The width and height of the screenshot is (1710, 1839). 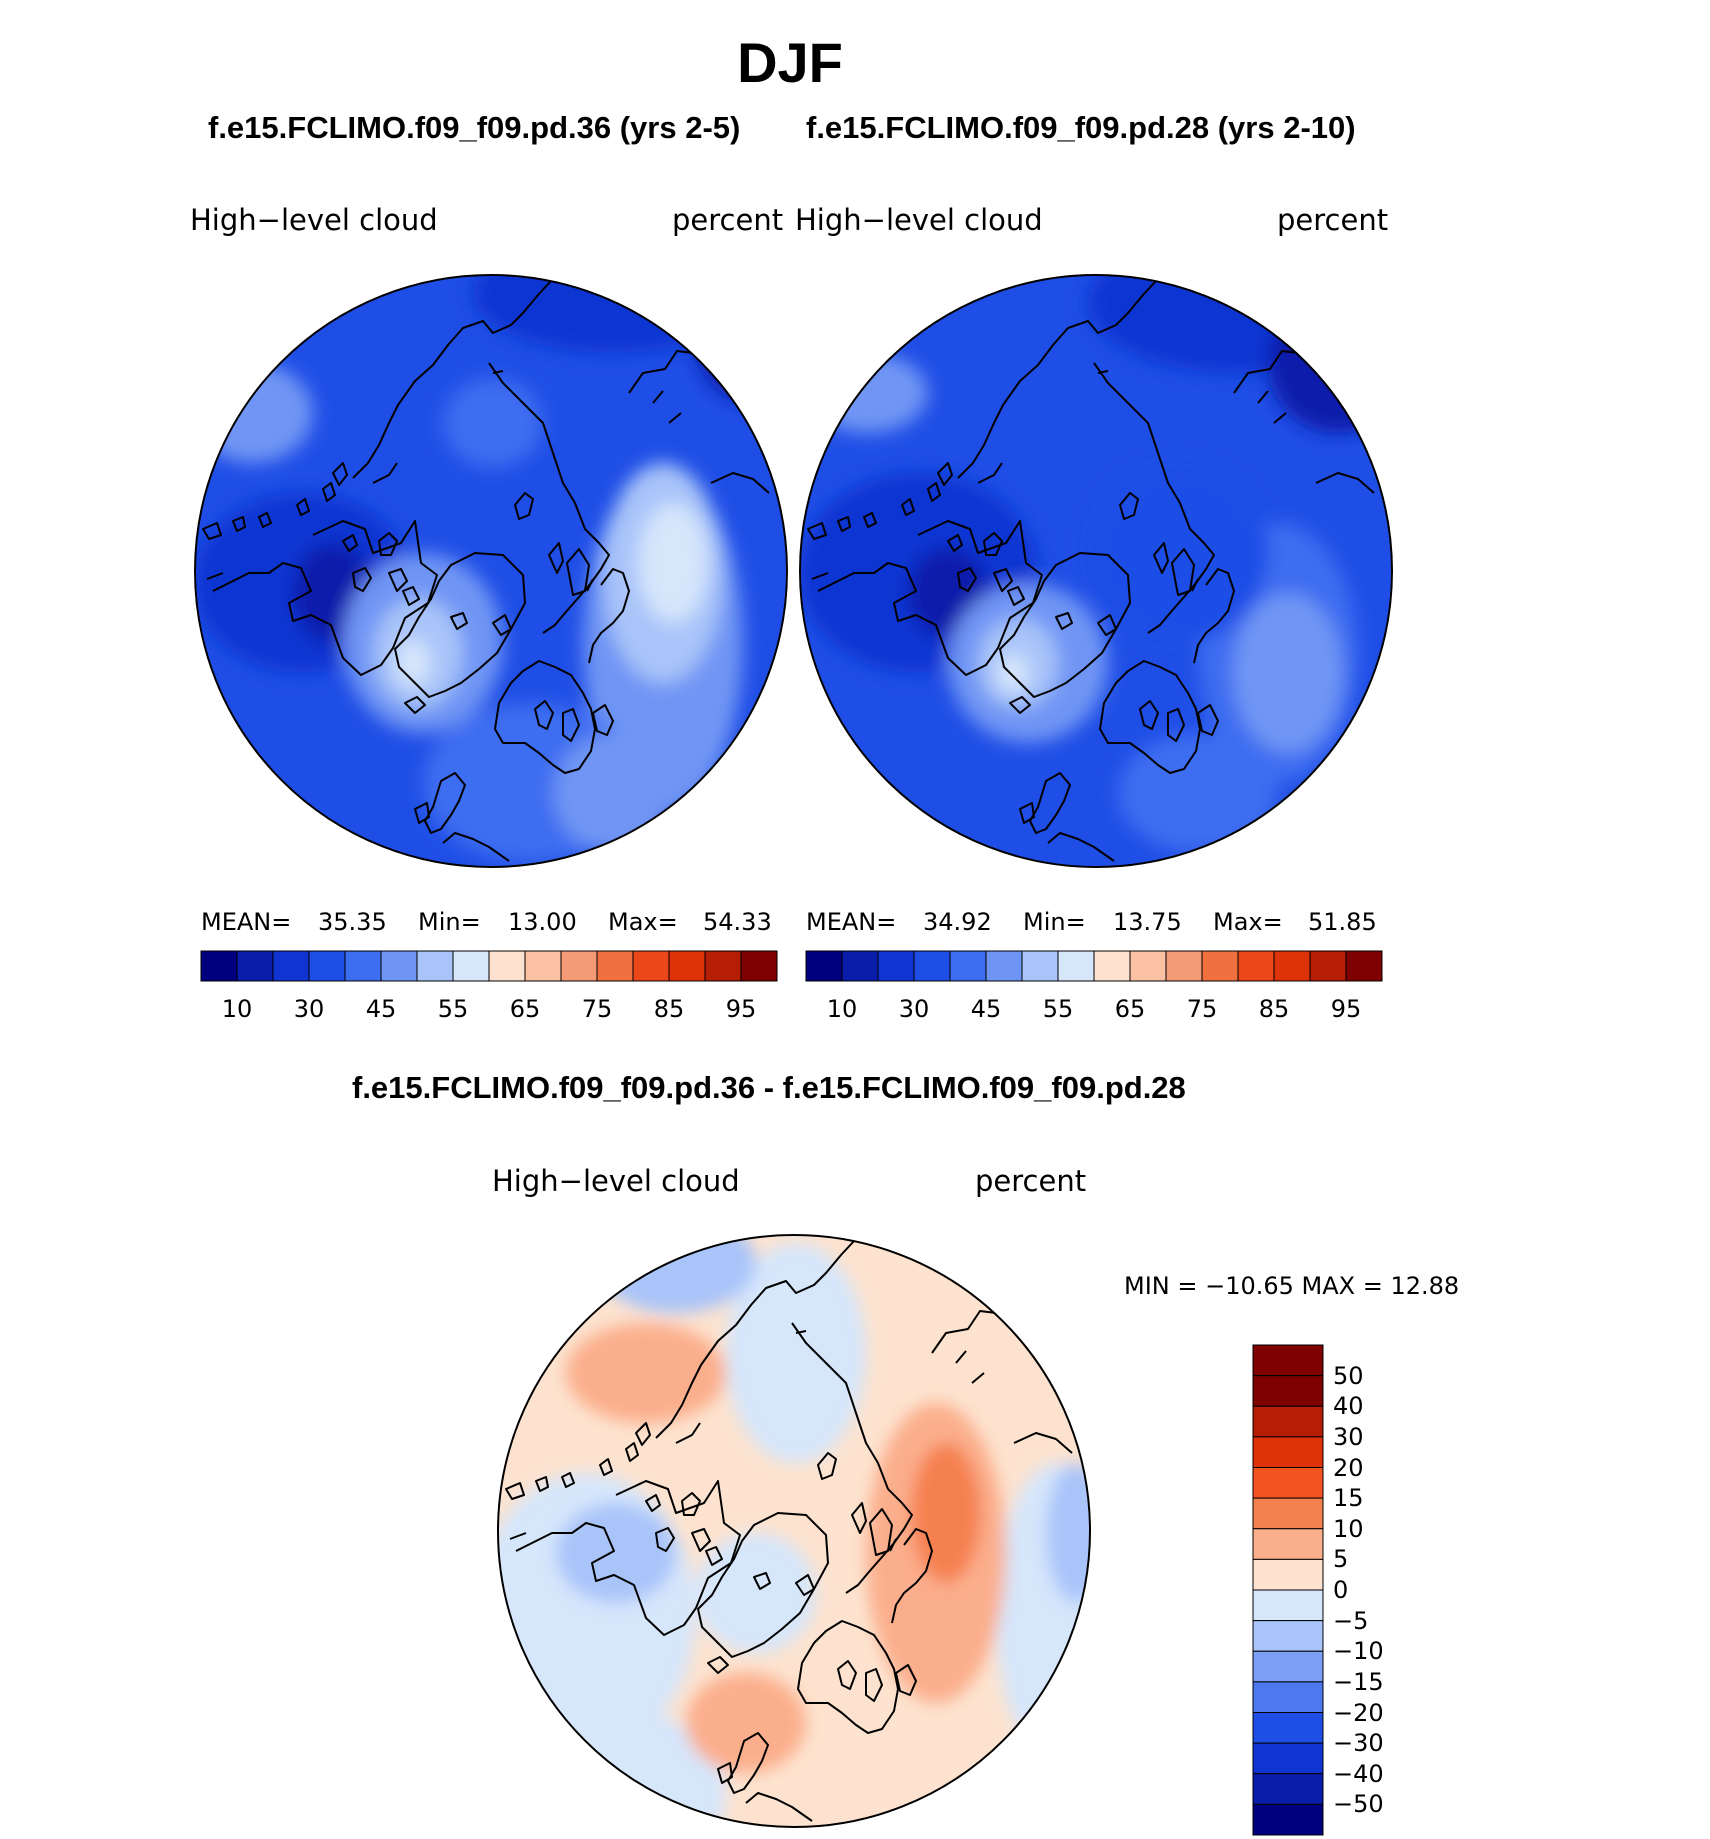 What do you see at coordinates (1348, 1406) in the screenshot?
I see `diff-colorbar-tick: 40` at bounding box center [1348, 1406].